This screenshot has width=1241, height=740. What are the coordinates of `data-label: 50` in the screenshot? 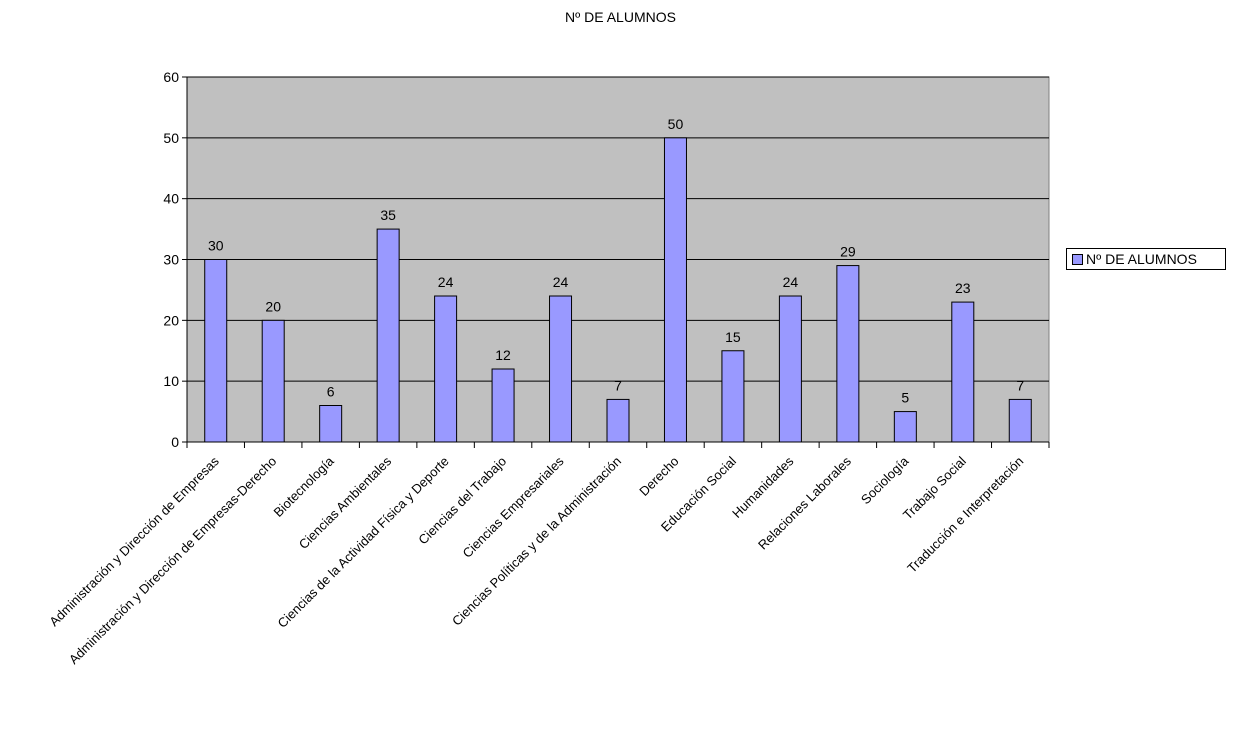 It's located at (676, 124).